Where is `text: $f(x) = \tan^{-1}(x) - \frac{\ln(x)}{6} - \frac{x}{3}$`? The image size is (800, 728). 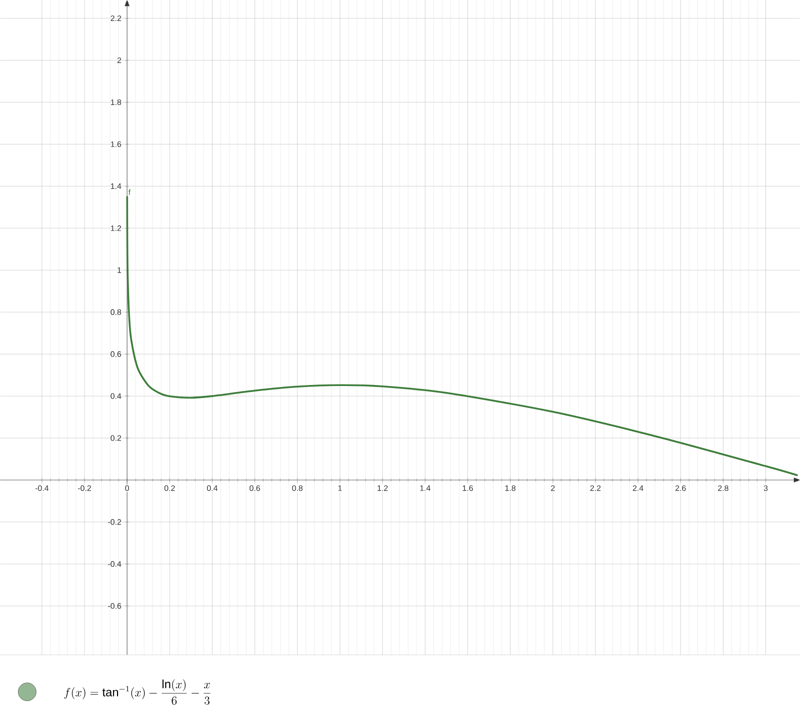
text: $f(x) = \tan^{-1}(x) - \frac{\ln(x)}{6} - \frac{x}{3}$ is located at coordinates (137, 692).